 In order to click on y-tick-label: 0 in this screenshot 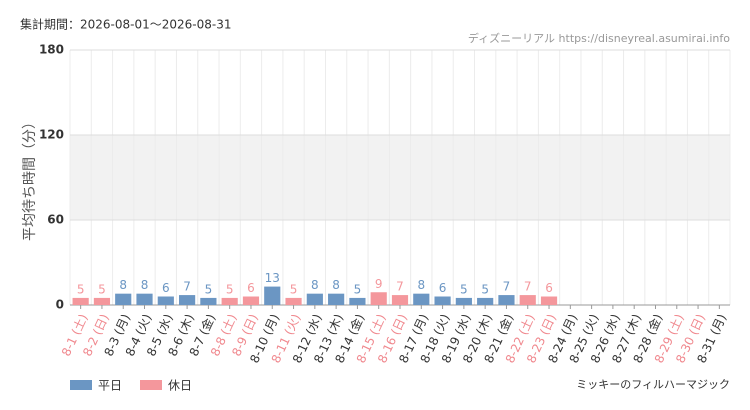, I will do `click(60, 305)`.